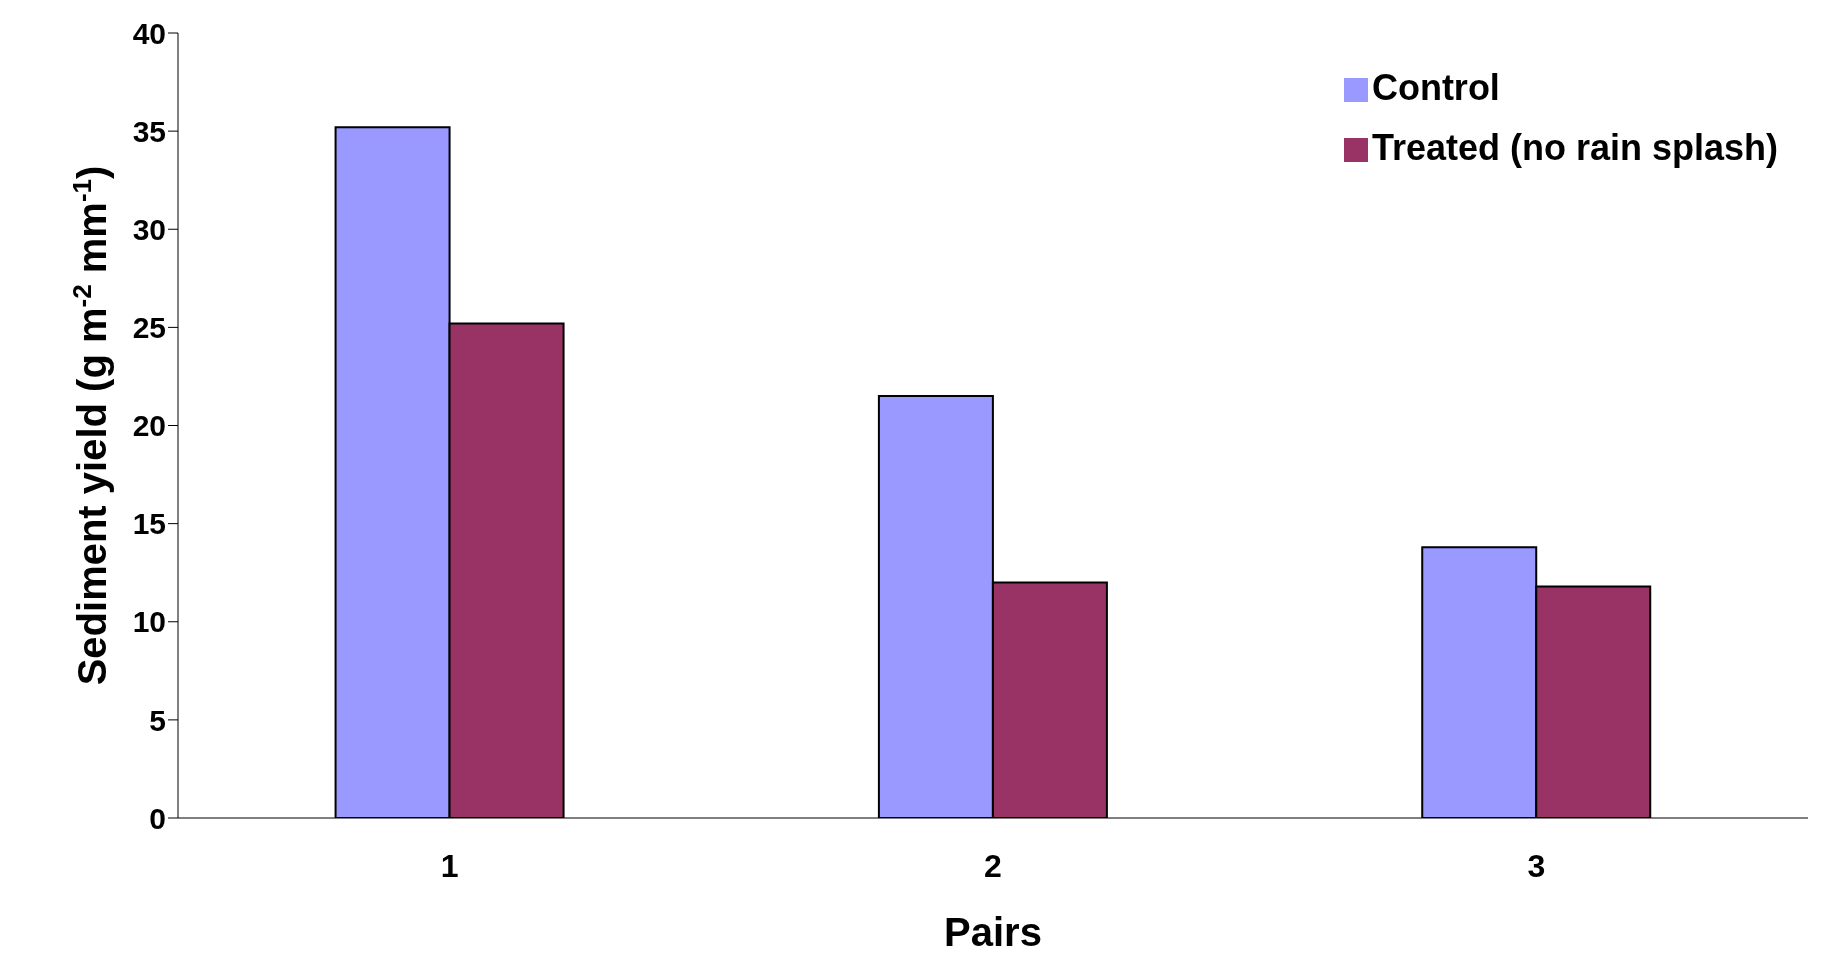 Image resolution: width=1839 pixels, height=972 pixels. I want to click on legend-label: Control, so click(1435, 87).